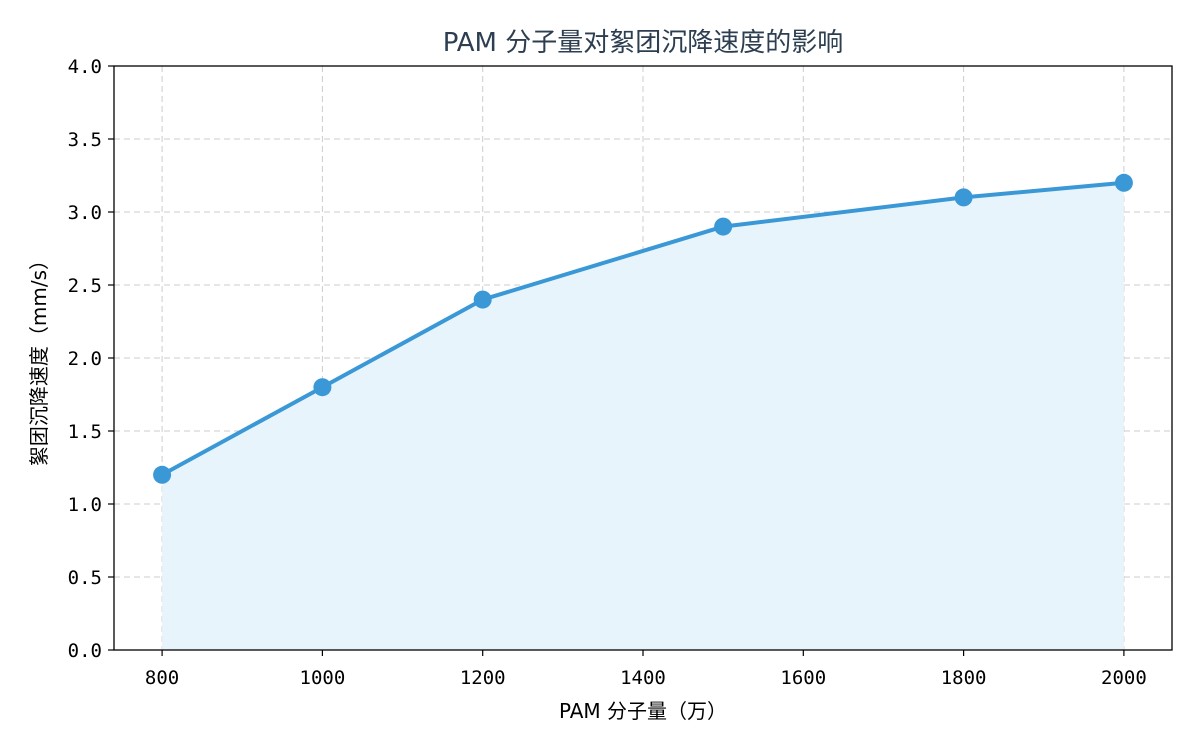 This screenshot has width=1200, height=750. Describe the element at coordinates (85, 140) in the screenshot. I see `y-tick-label: 3.5` at that location.